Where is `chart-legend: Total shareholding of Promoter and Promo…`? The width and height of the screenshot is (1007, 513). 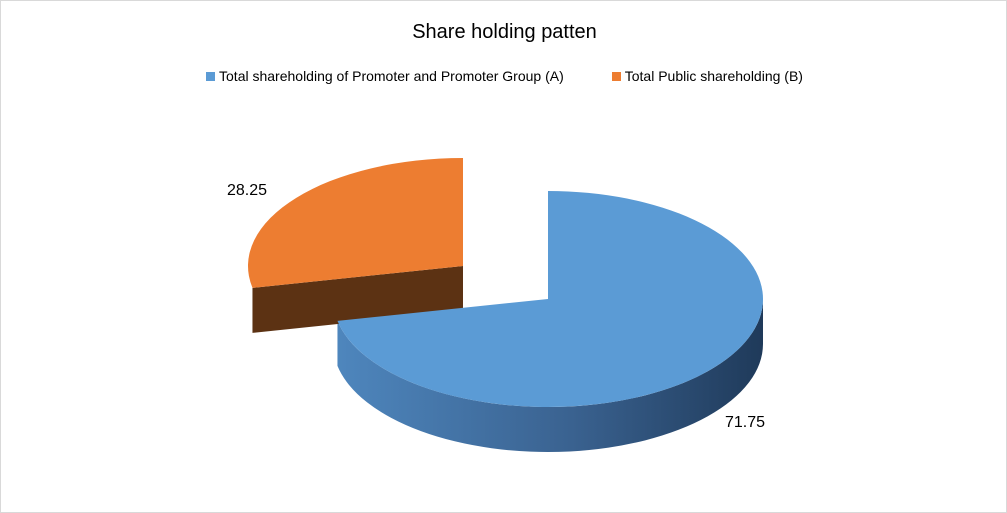 chart-legend: Total shareholding of Promoter and Promo… is located at coordinates (504, 76).